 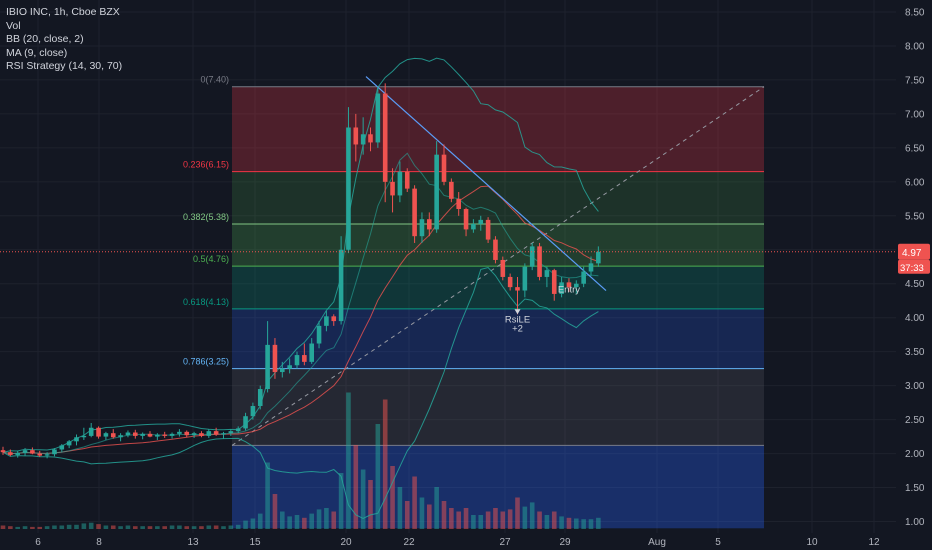 What do you see at coordinates (63, 12) in the screenshot?
I see `legend-symbol: IBIO INC, 1h, Cboe BZX` at bounding box center [63, 12].